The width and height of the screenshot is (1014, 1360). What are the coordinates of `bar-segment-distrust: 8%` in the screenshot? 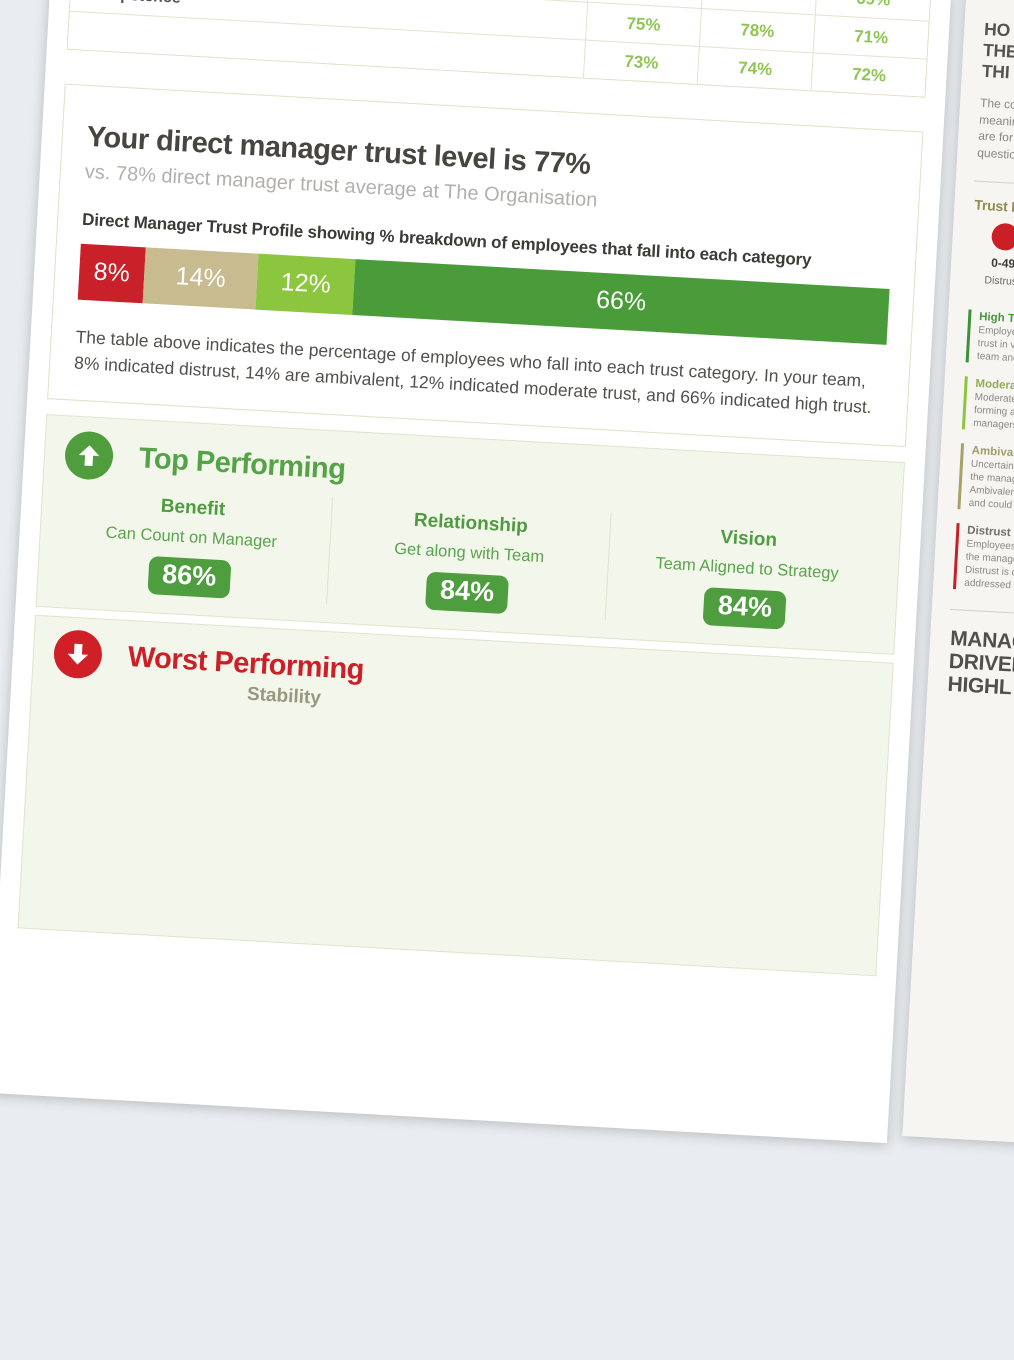 It's located at (111, 273).